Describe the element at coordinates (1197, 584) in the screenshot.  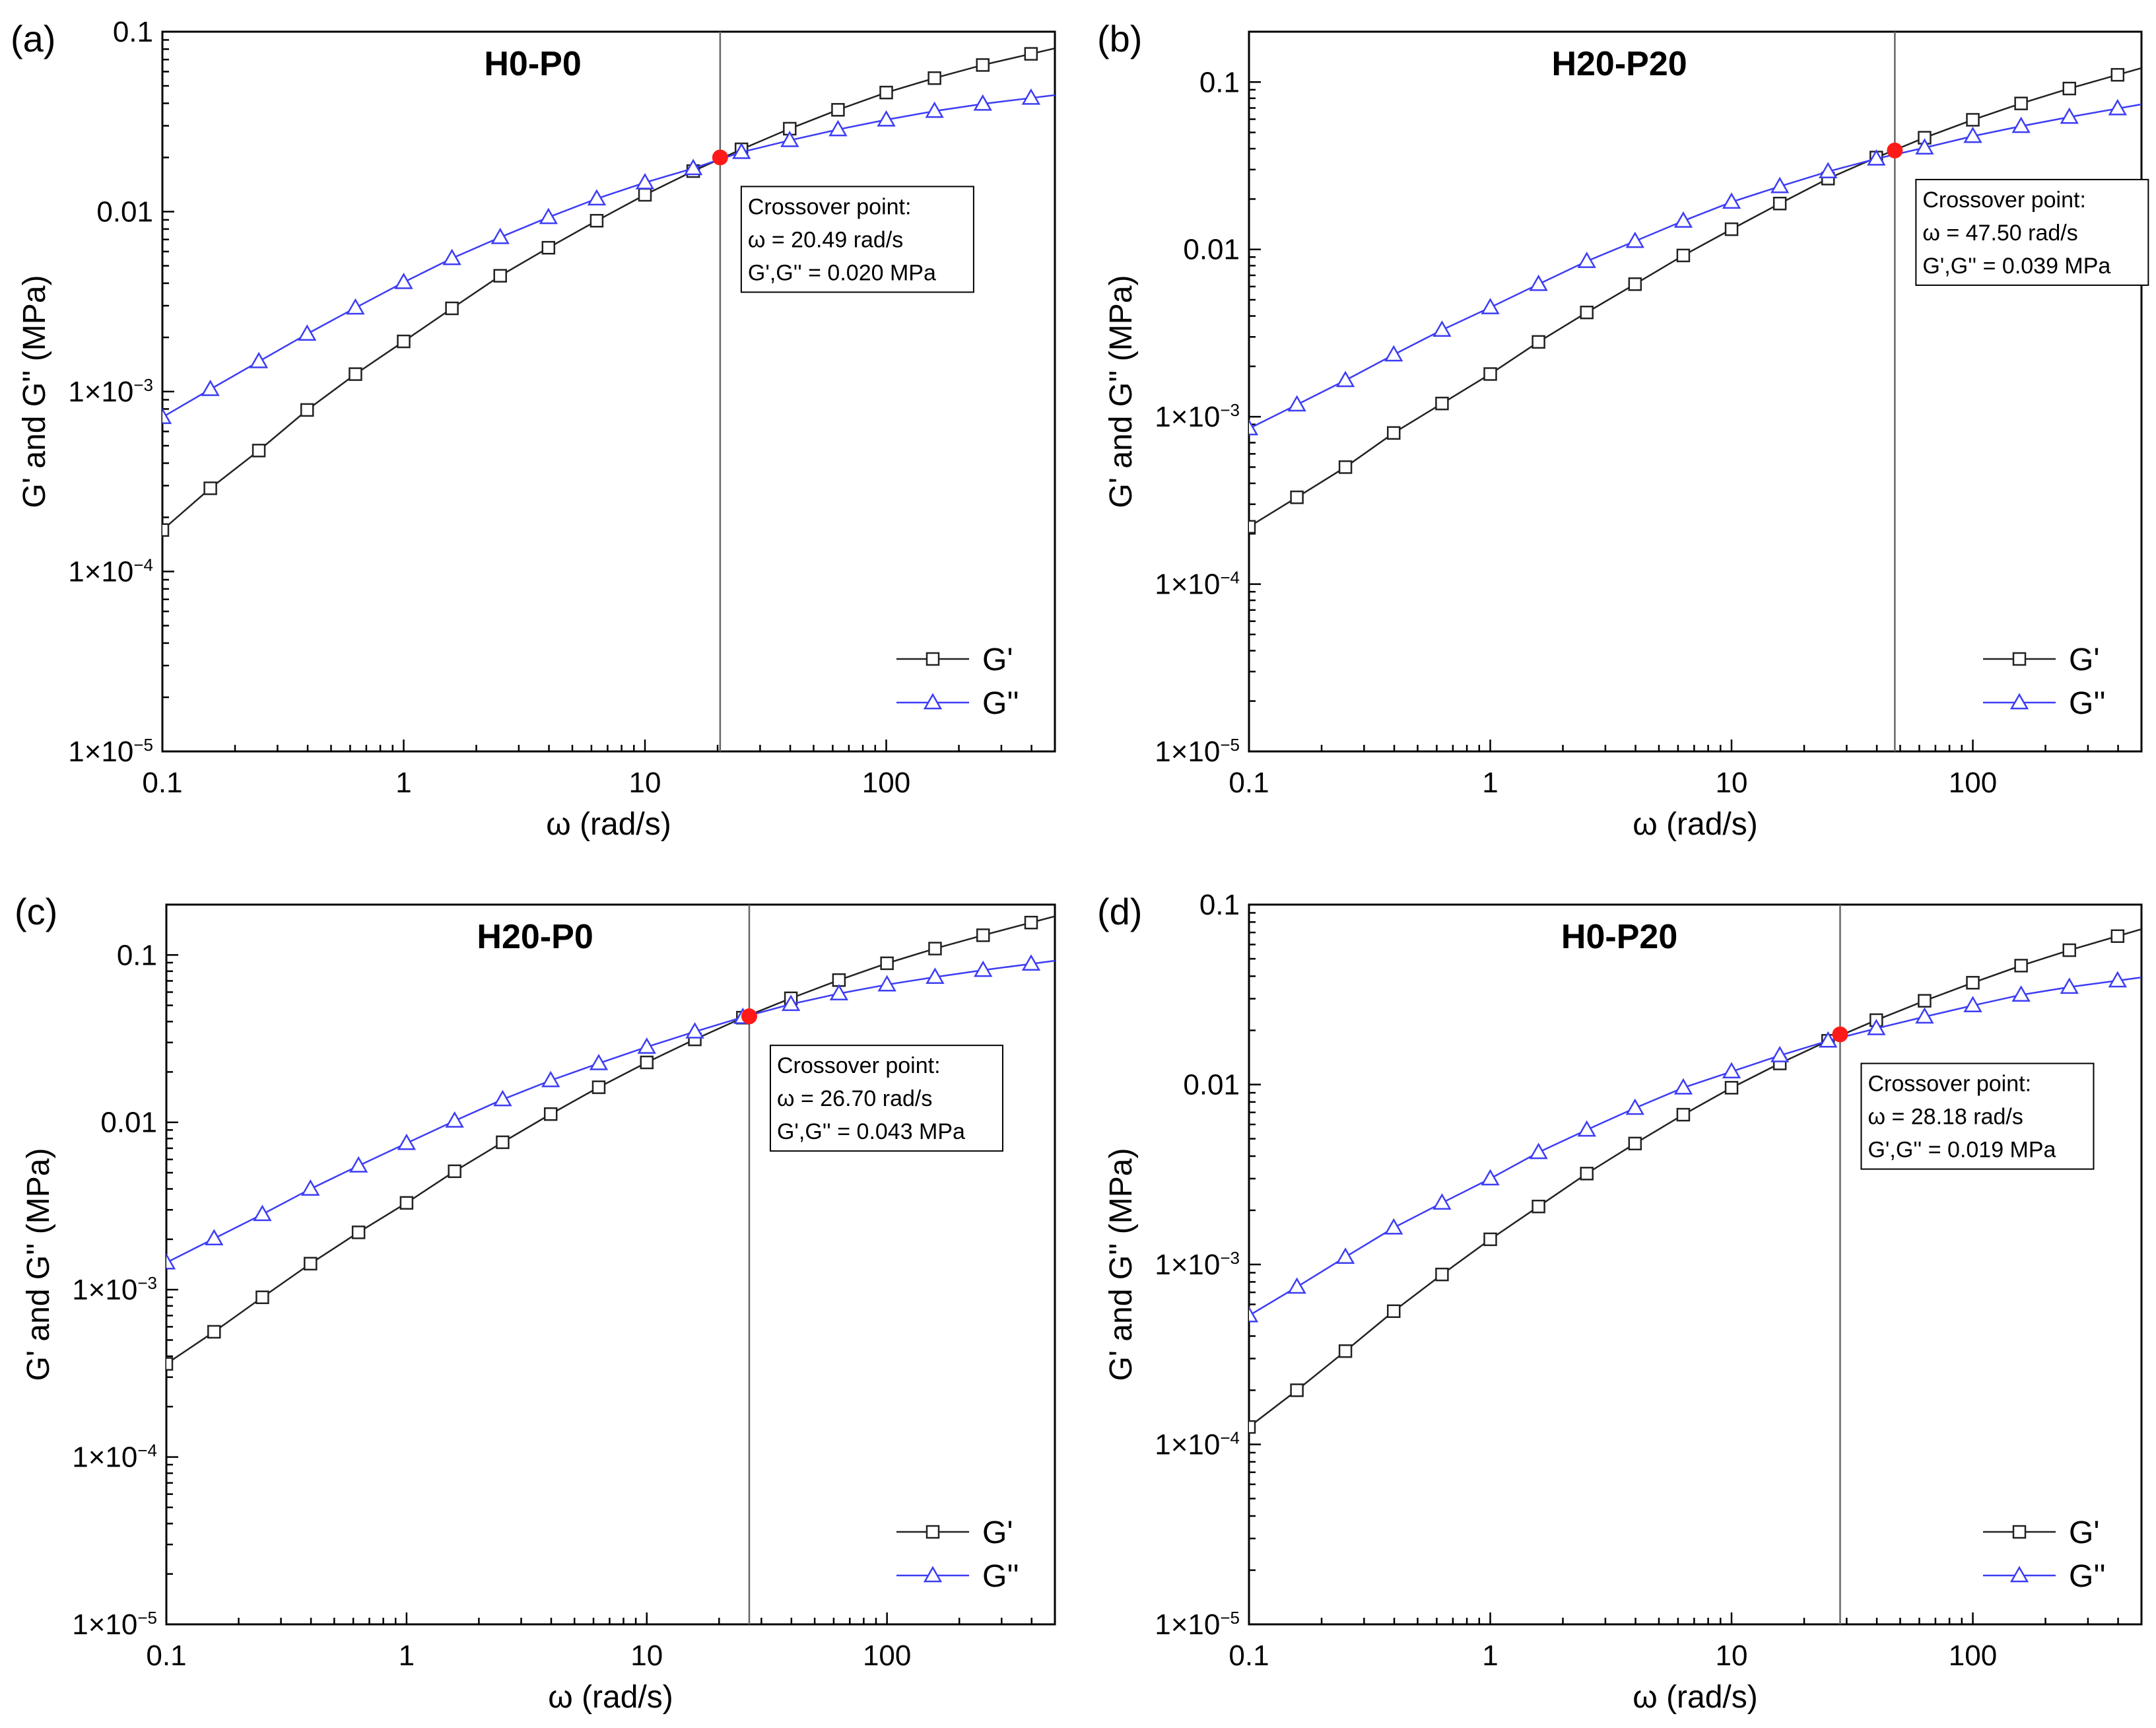
I see `y-tick-label: 1×10⁻⁴` at that location.